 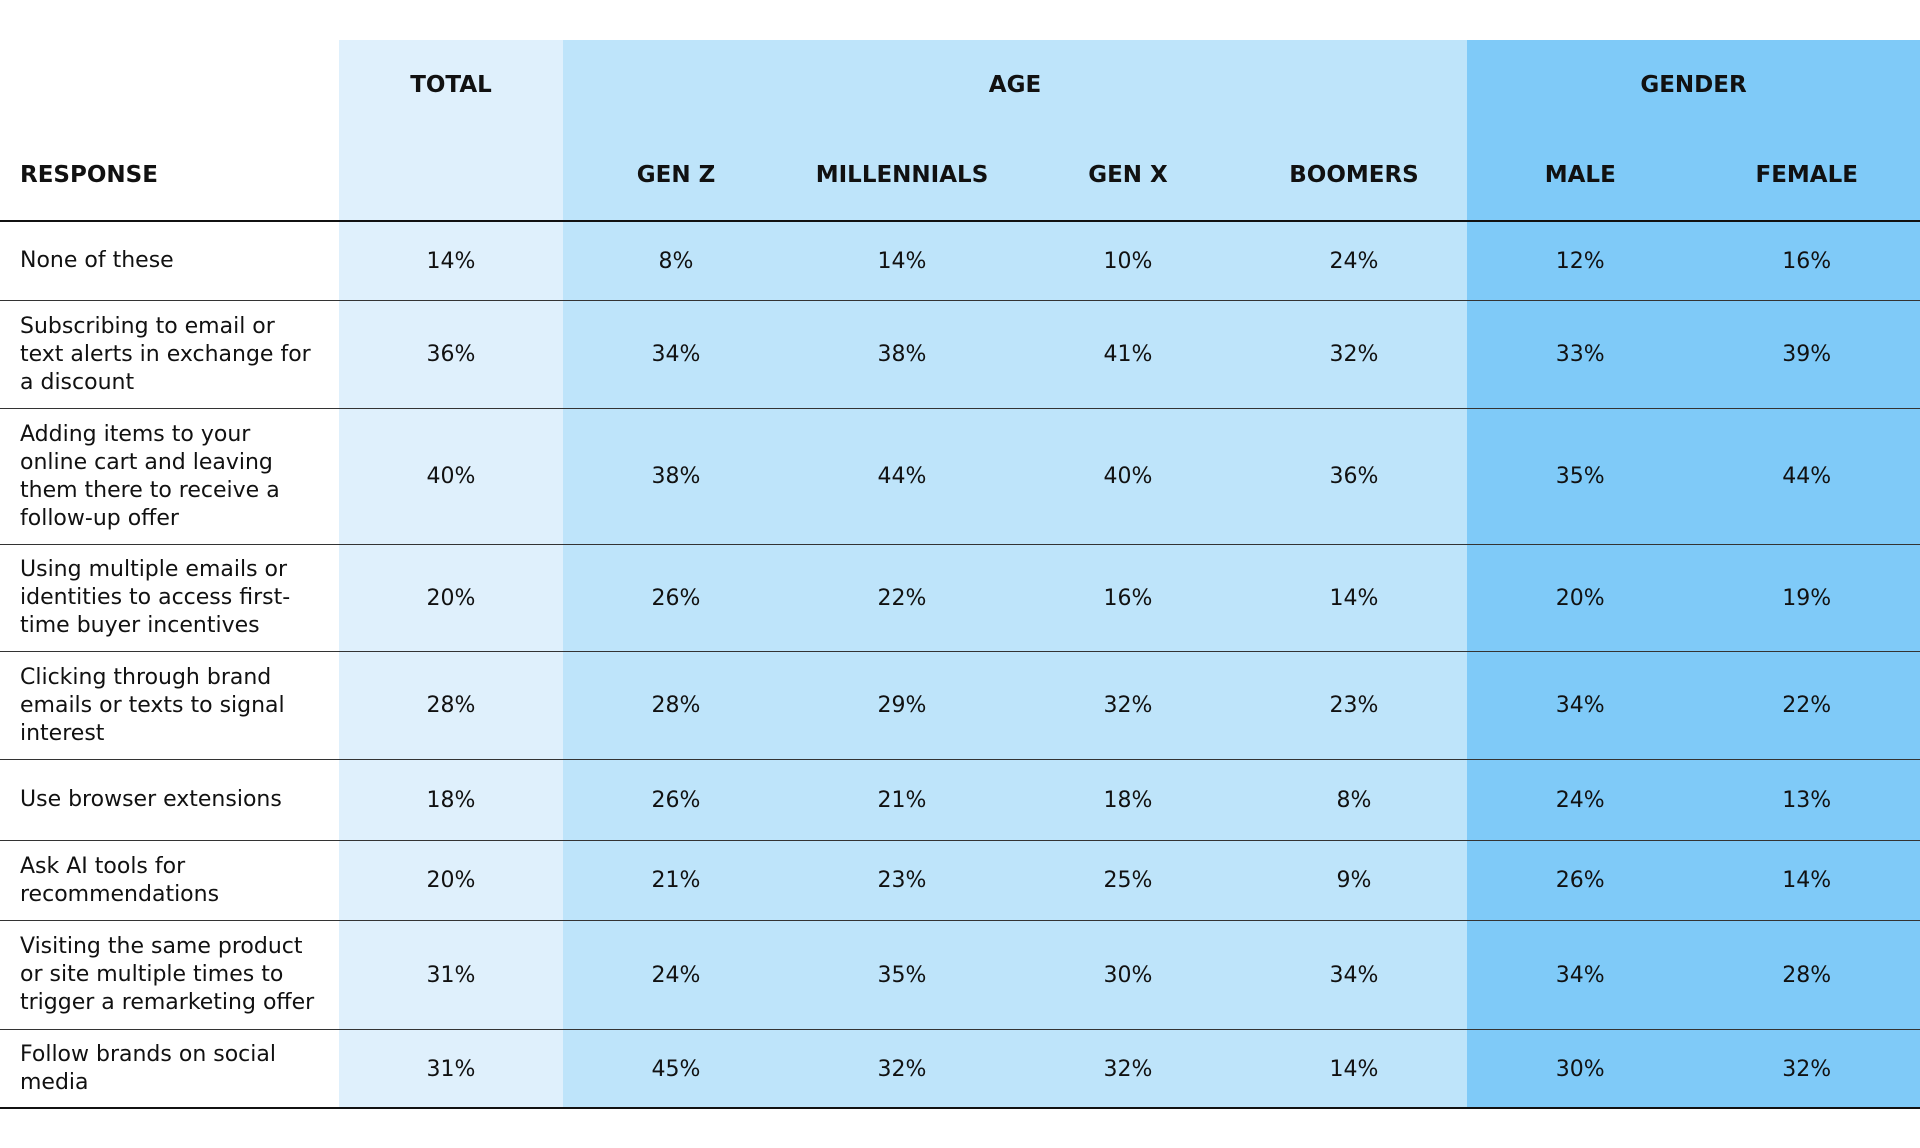 I want to click on value-cell: 19%, so click(x=1806, y=597).